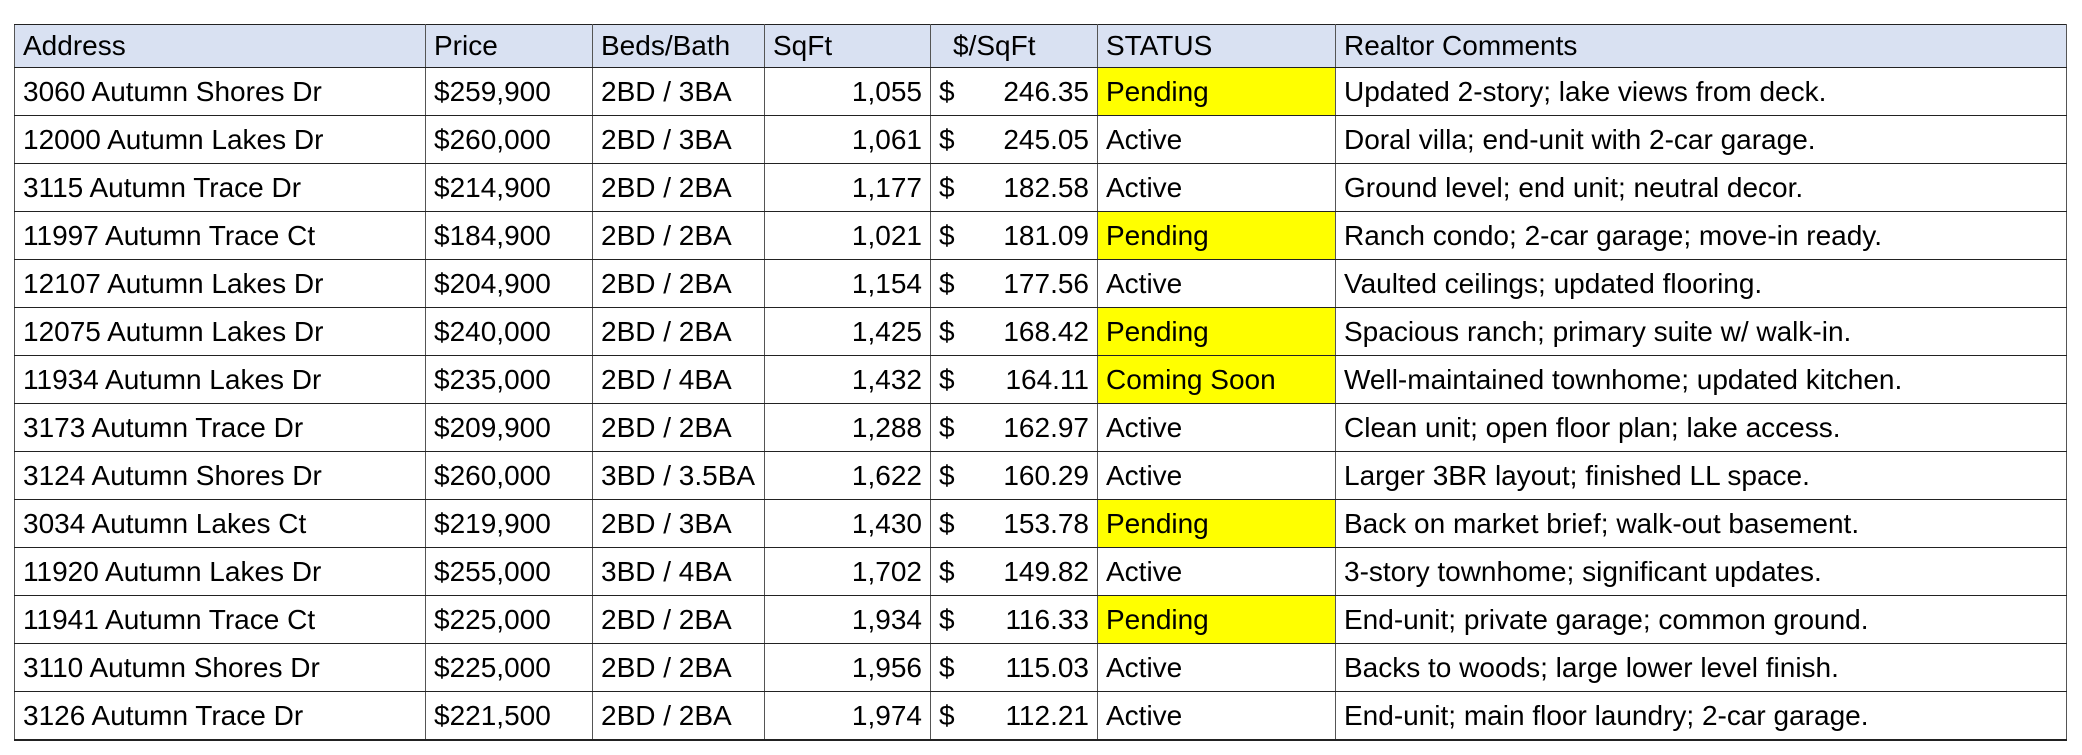 The height and width of the screenshot is (755, 2082). Describe the element at coordinates (509, 46) in the screenshot. I see `header-price: Price` at that location.